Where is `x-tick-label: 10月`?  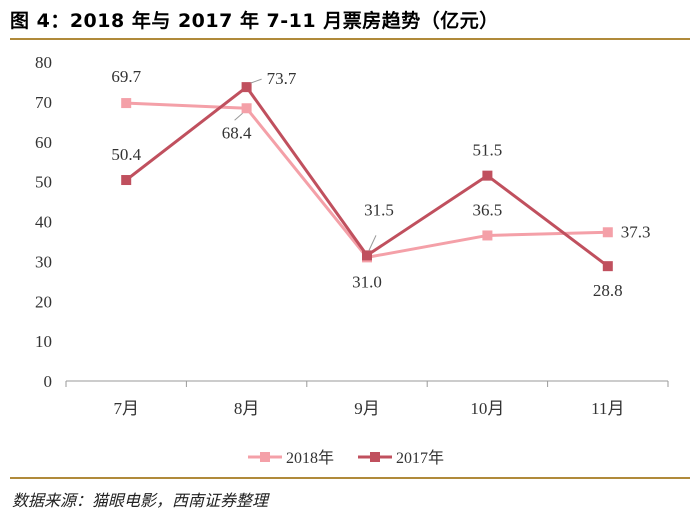 x-tick-label: 10月 is located at coordinates (487, 408).